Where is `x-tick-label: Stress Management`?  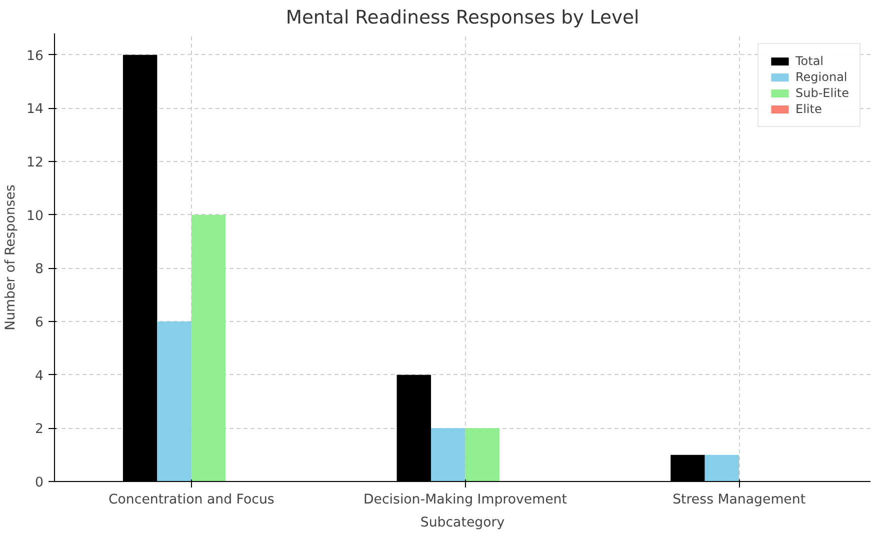
x-tick-label: Stress Management is located at coordinates (739, 500).